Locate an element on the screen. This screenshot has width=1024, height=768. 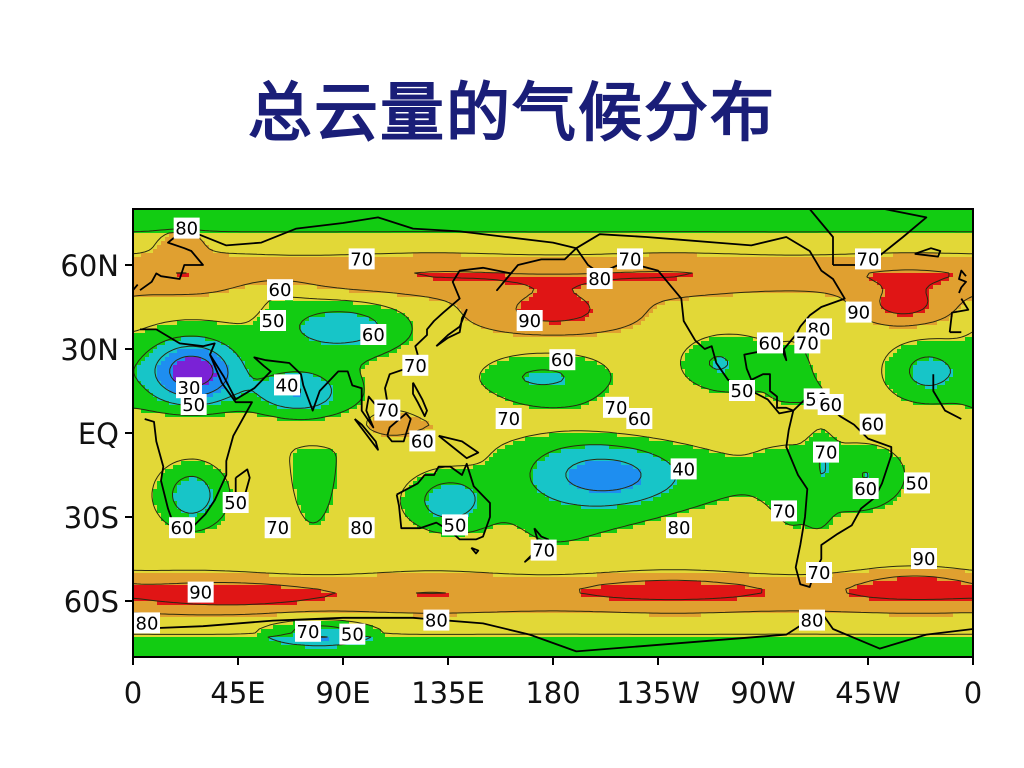
slide-title: 总云量的气候分布 is located at coordinates (512, 113).